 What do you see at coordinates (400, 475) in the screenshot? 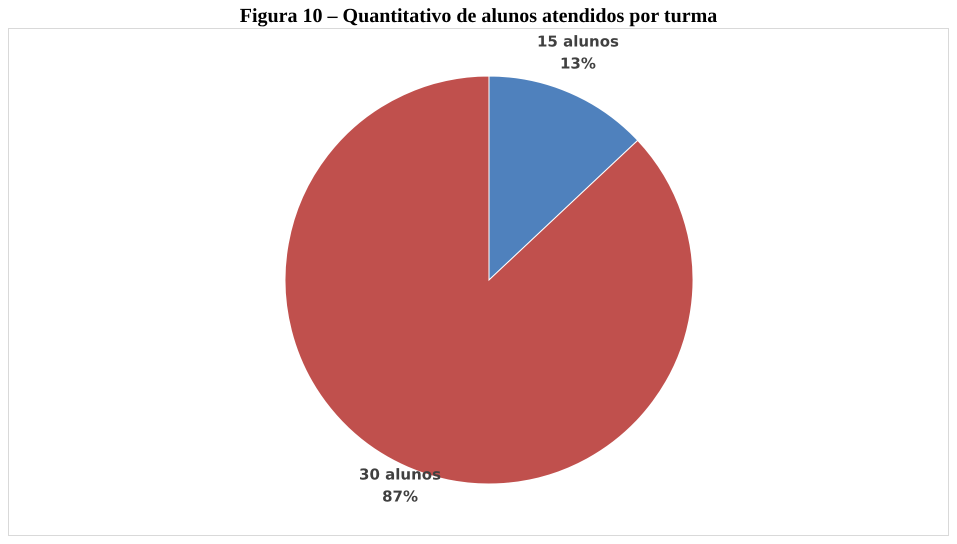
I see `slice-label: 30 alunos` at bounding box center [400, 475].